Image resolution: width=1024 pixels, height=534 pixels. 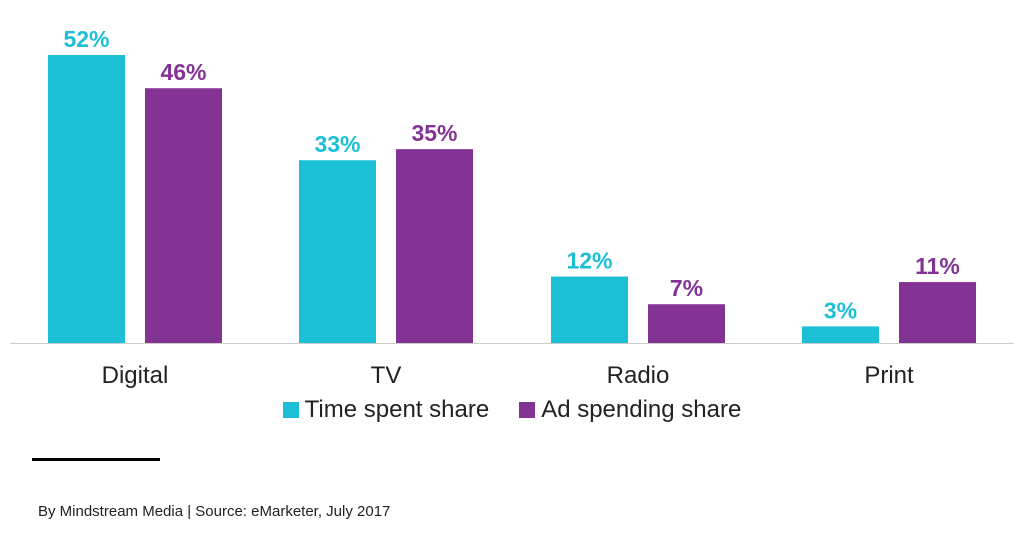 I want to click on data-label-tv-time-spent-share: 33%, so click(x=337, y=144).